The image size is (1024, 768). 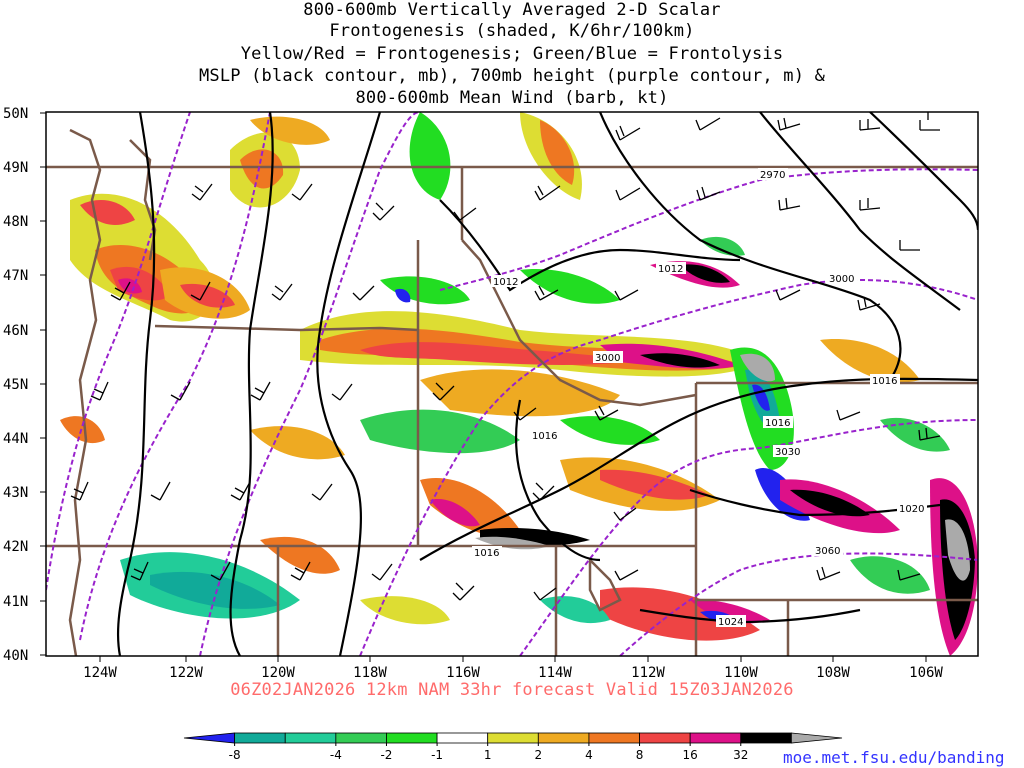 I want to click on coastline, so click(x=85, y=392).